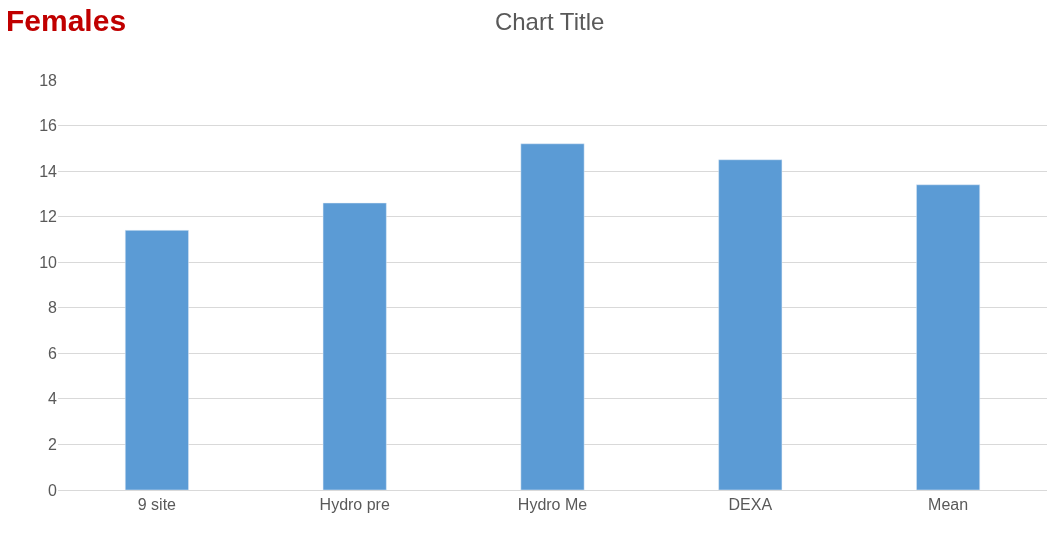 The image size is (1057, 534). I want to click on x-tick-label: 9 site, so click(157, 505).